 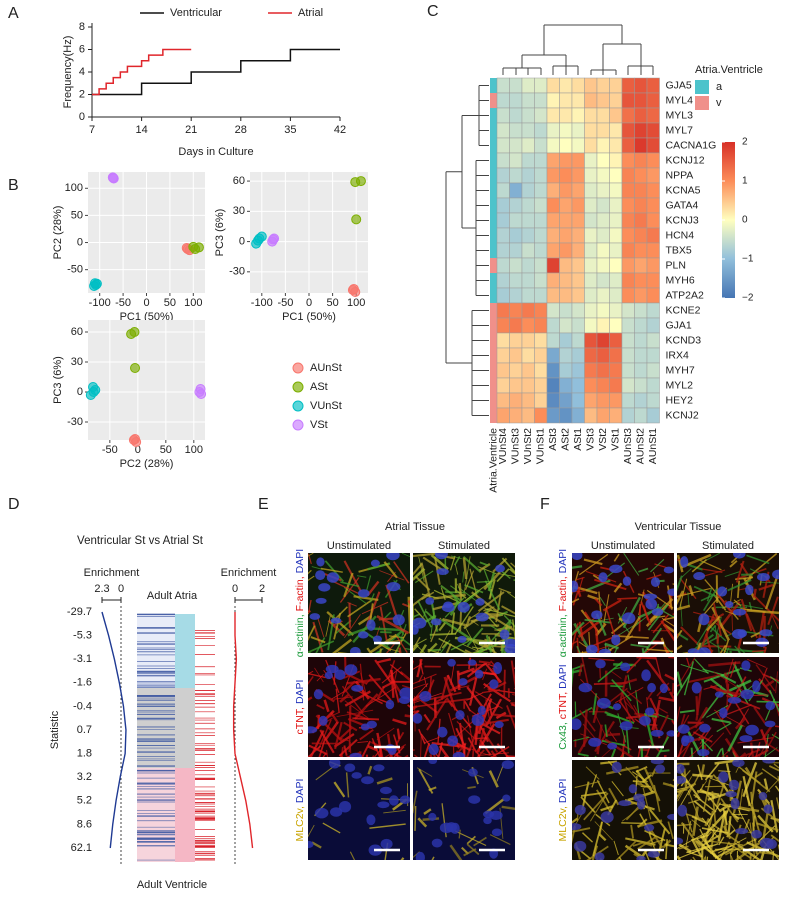 What do you see at coordinates (340, 130) in the screenshot?
I see `x-tick-label: 42` at bounding box center [340, 130].